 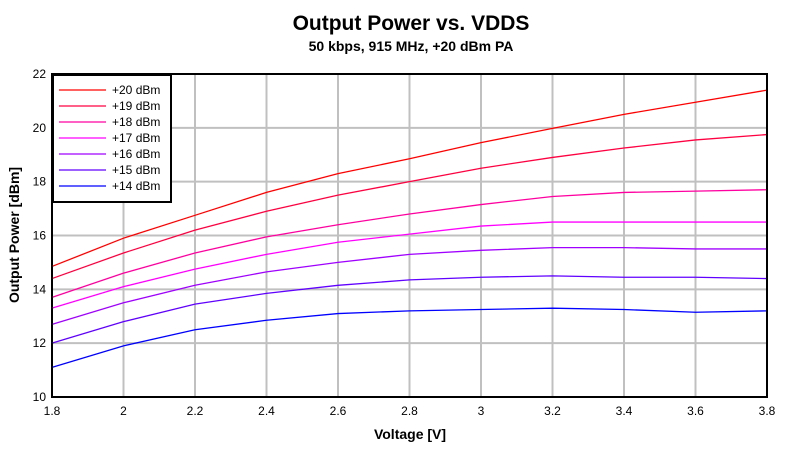 What do you see at coordinates (411, 46) in the screenshot?
I see `chart-subtitle: 50 kbps, 915 MHz, +20 dBm PA` at bounding box center [411, 46].